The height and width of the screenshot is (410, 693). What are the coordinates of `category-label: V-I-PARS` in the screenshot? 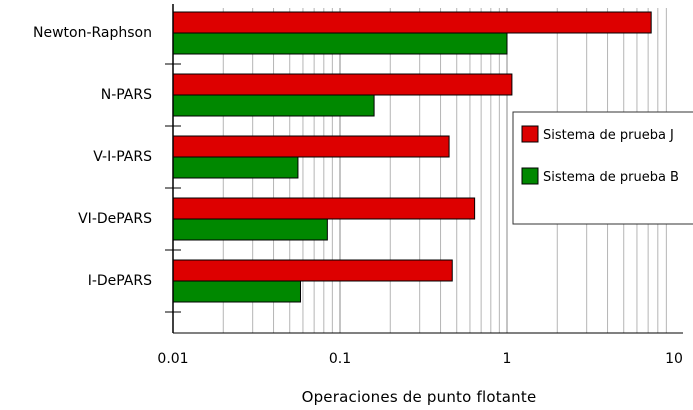 It's located at (122, 157).